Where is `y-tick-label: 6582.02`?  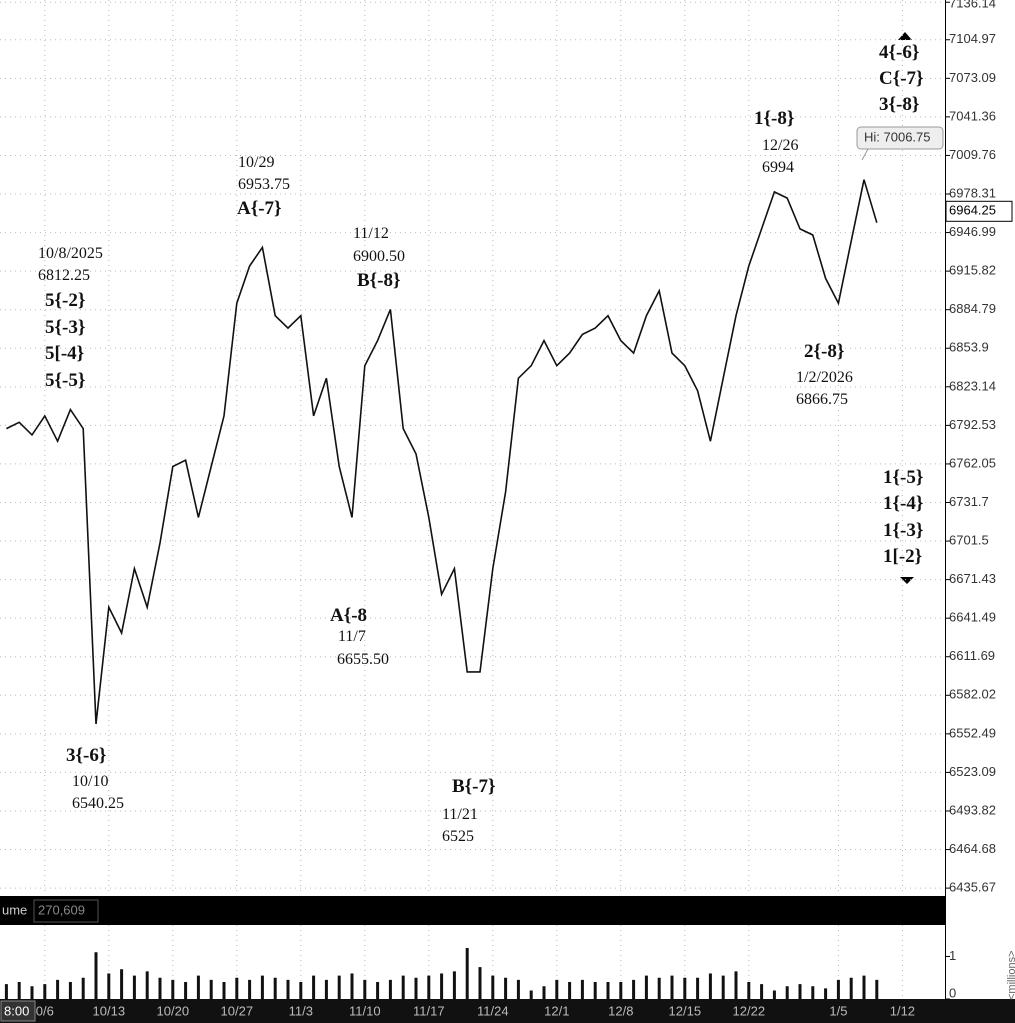 y-tick-label: 6582.02 is located at coordinates (972, 694).